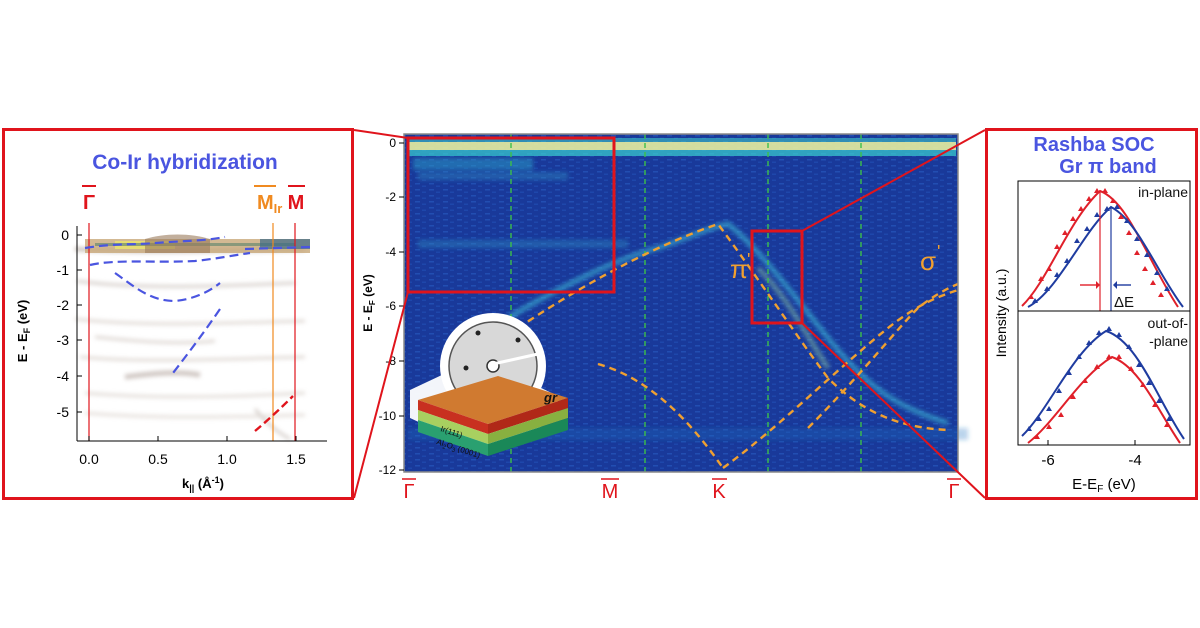 The width and height of the screenshot is (1200, 628). I want to click on left-ytick-labels: 0 -1 -2 -3 -4 -5, so click(63, 323).